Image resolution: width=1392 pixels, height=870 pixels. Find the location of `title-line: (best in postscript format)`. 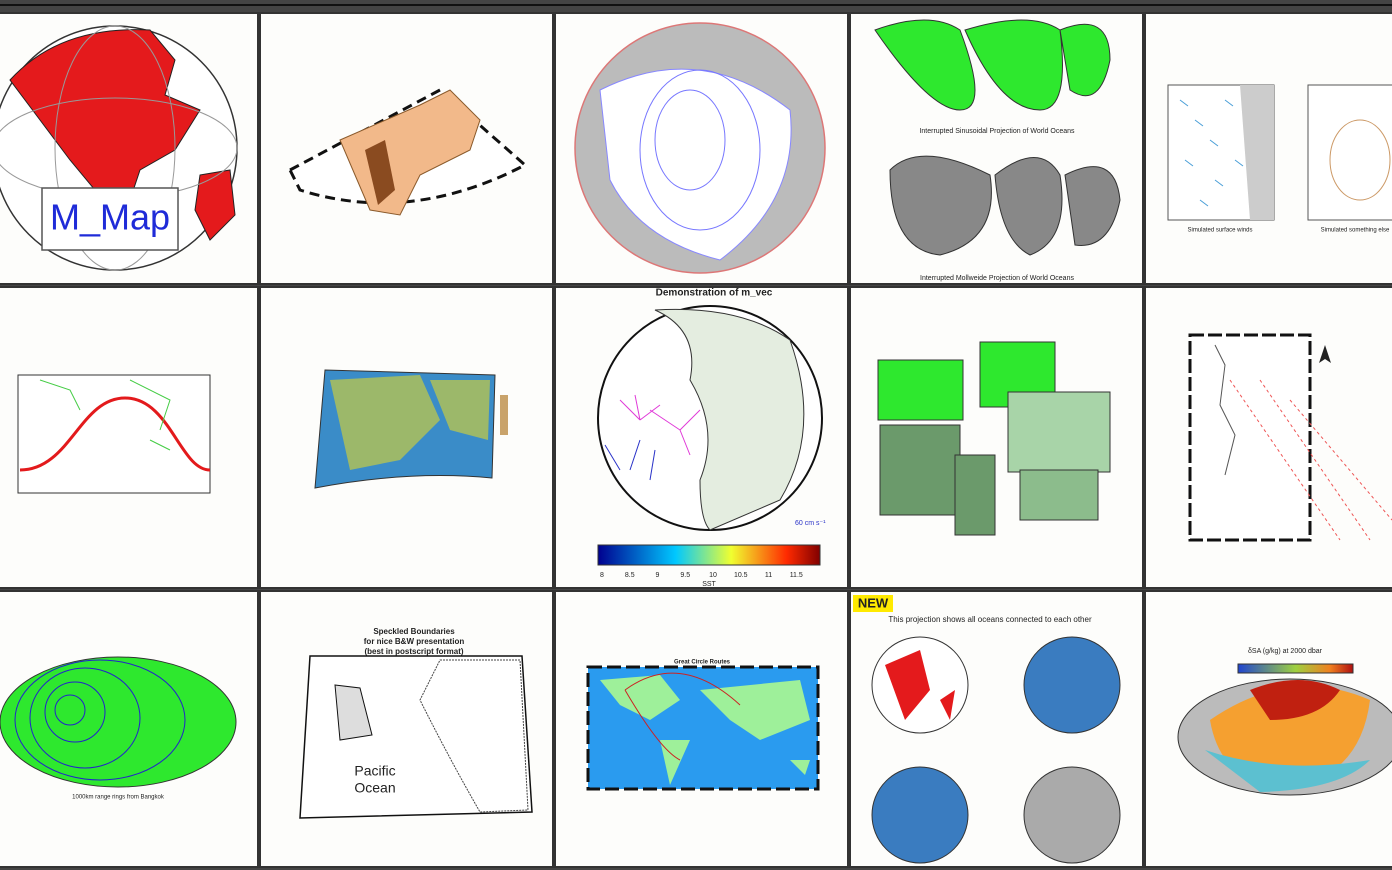

title-line: (best in postscript format) is located at coordinates (413, 651).